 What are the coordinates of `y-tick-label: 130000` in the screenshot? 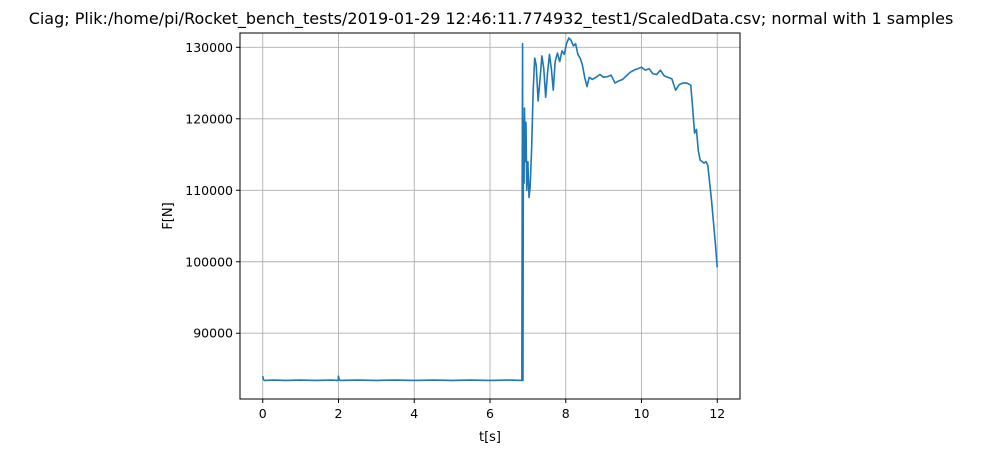 It's located at (209, 47).